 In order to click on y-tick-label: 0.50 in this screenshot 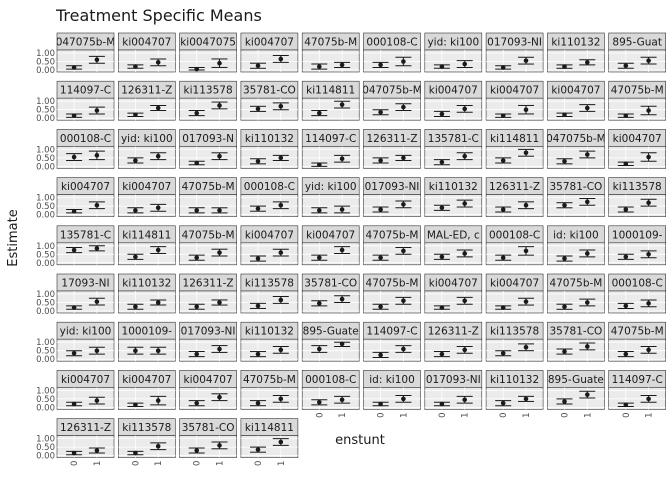, I will do `click(45, 63)`.